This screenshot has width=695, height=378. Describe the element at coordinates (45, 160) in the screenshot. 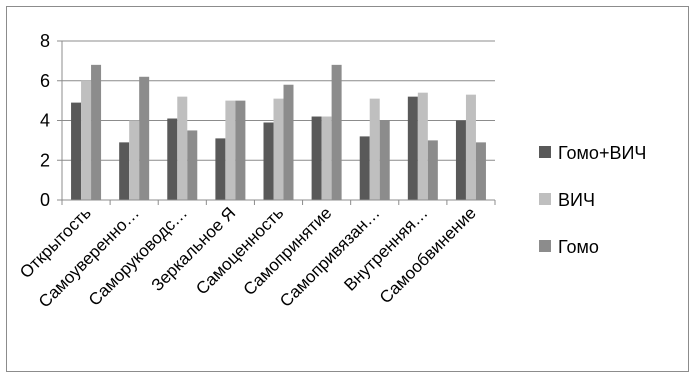

I see `y-tick-label: 2` at that location.